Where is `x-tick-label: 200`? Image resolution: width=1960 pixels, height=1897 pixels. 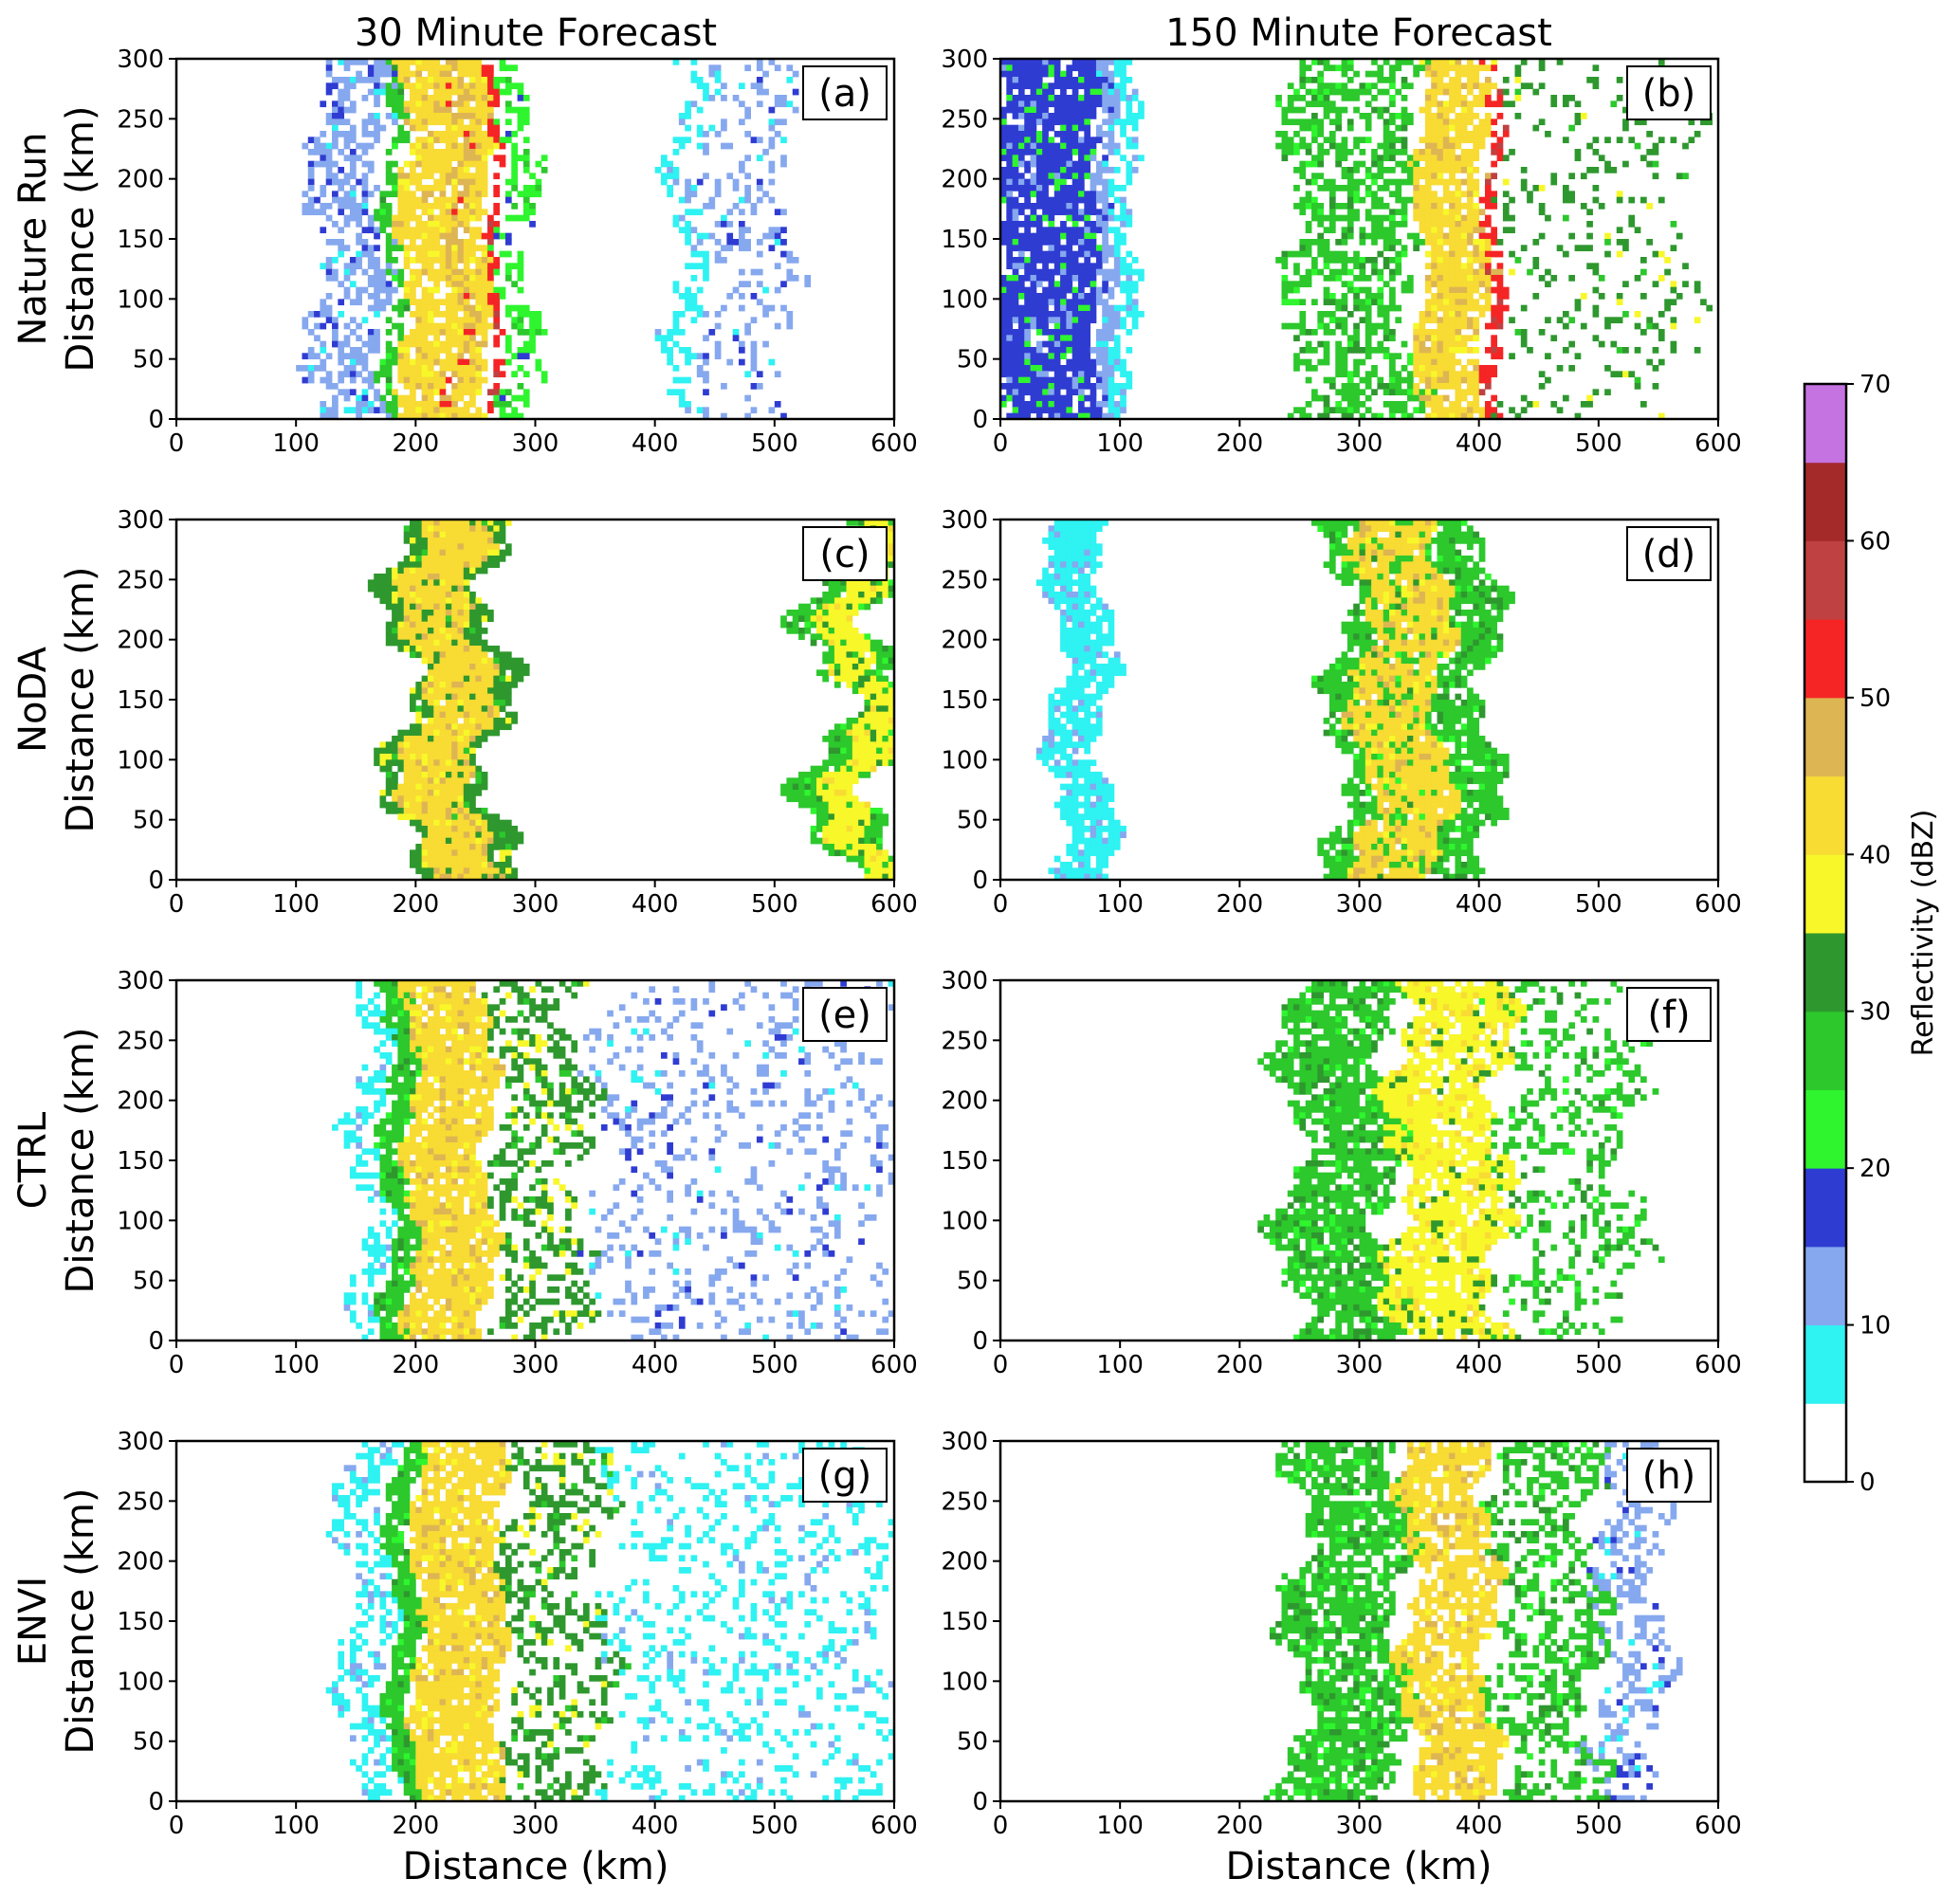 x-tick-label: 200 is located at coordinates (416, 444).